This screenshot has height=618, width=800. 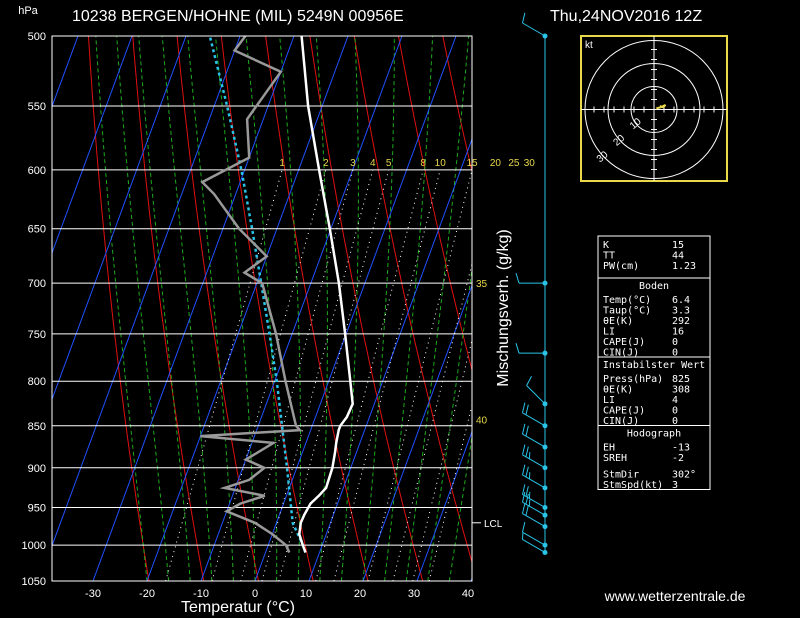 I want to click on parcel-curve, so click(x=257, y=294).